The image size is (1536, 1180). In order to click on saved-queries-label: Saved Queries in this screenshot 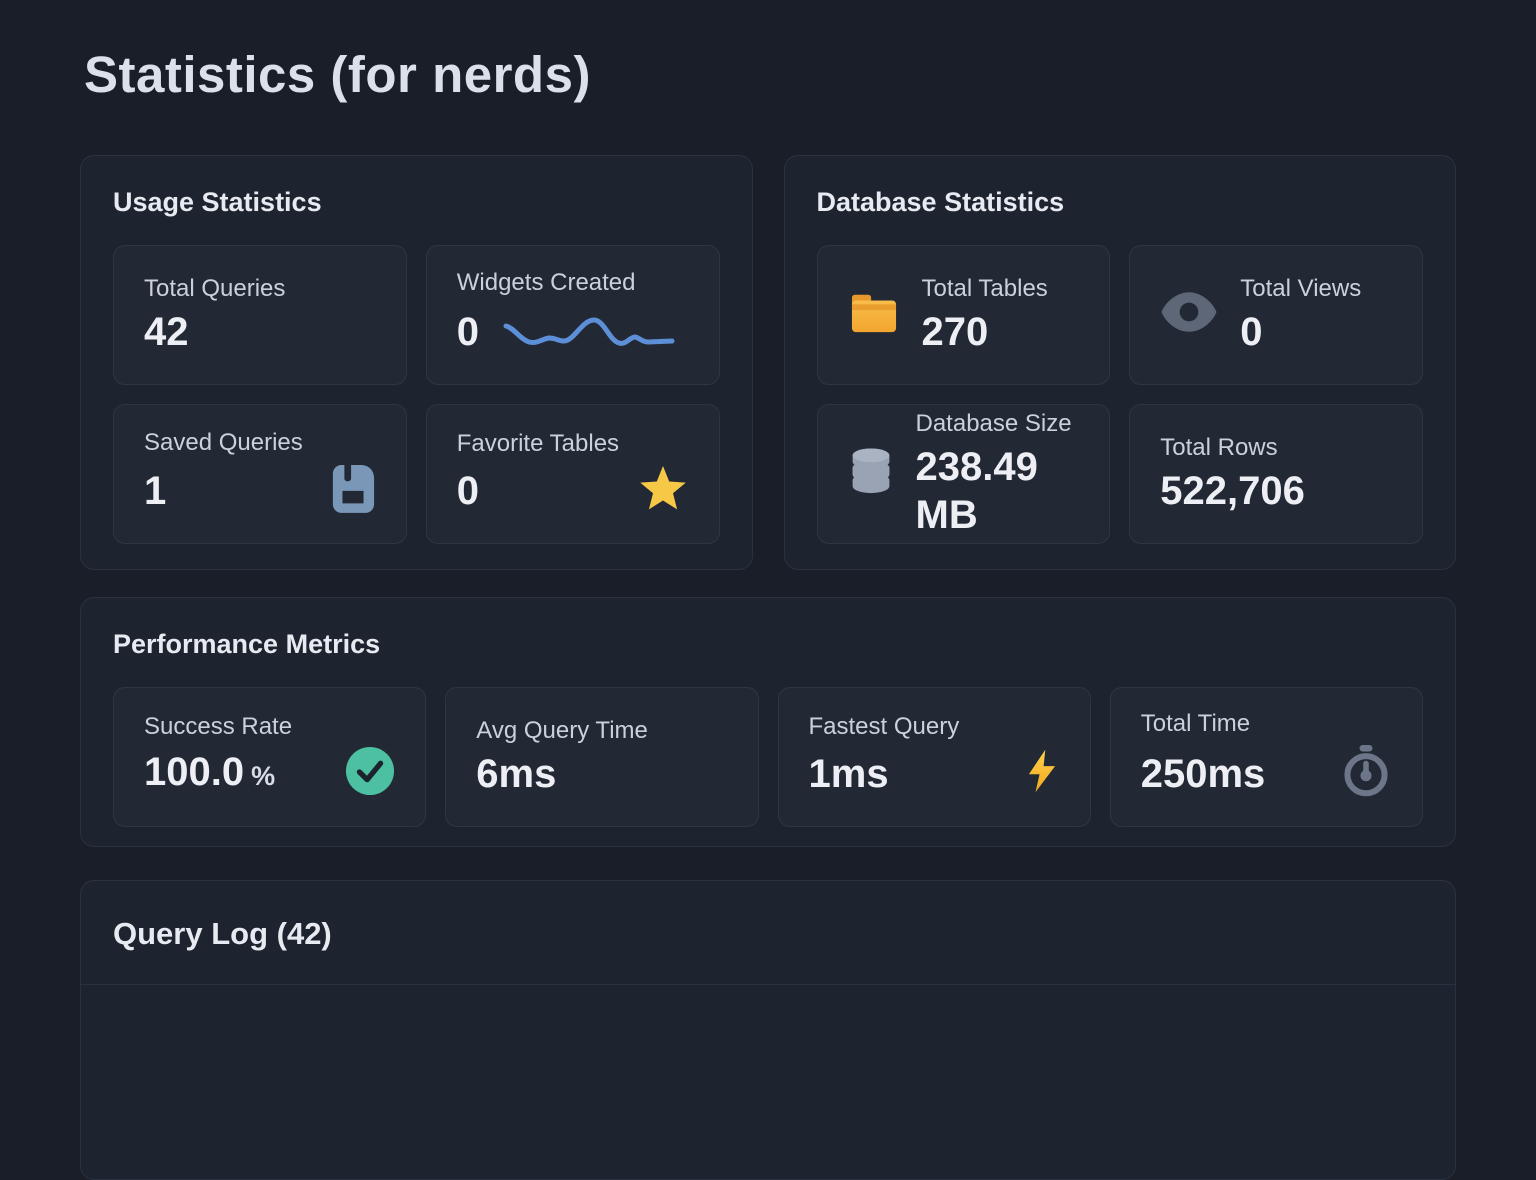, I will do `click(223, 443)`.